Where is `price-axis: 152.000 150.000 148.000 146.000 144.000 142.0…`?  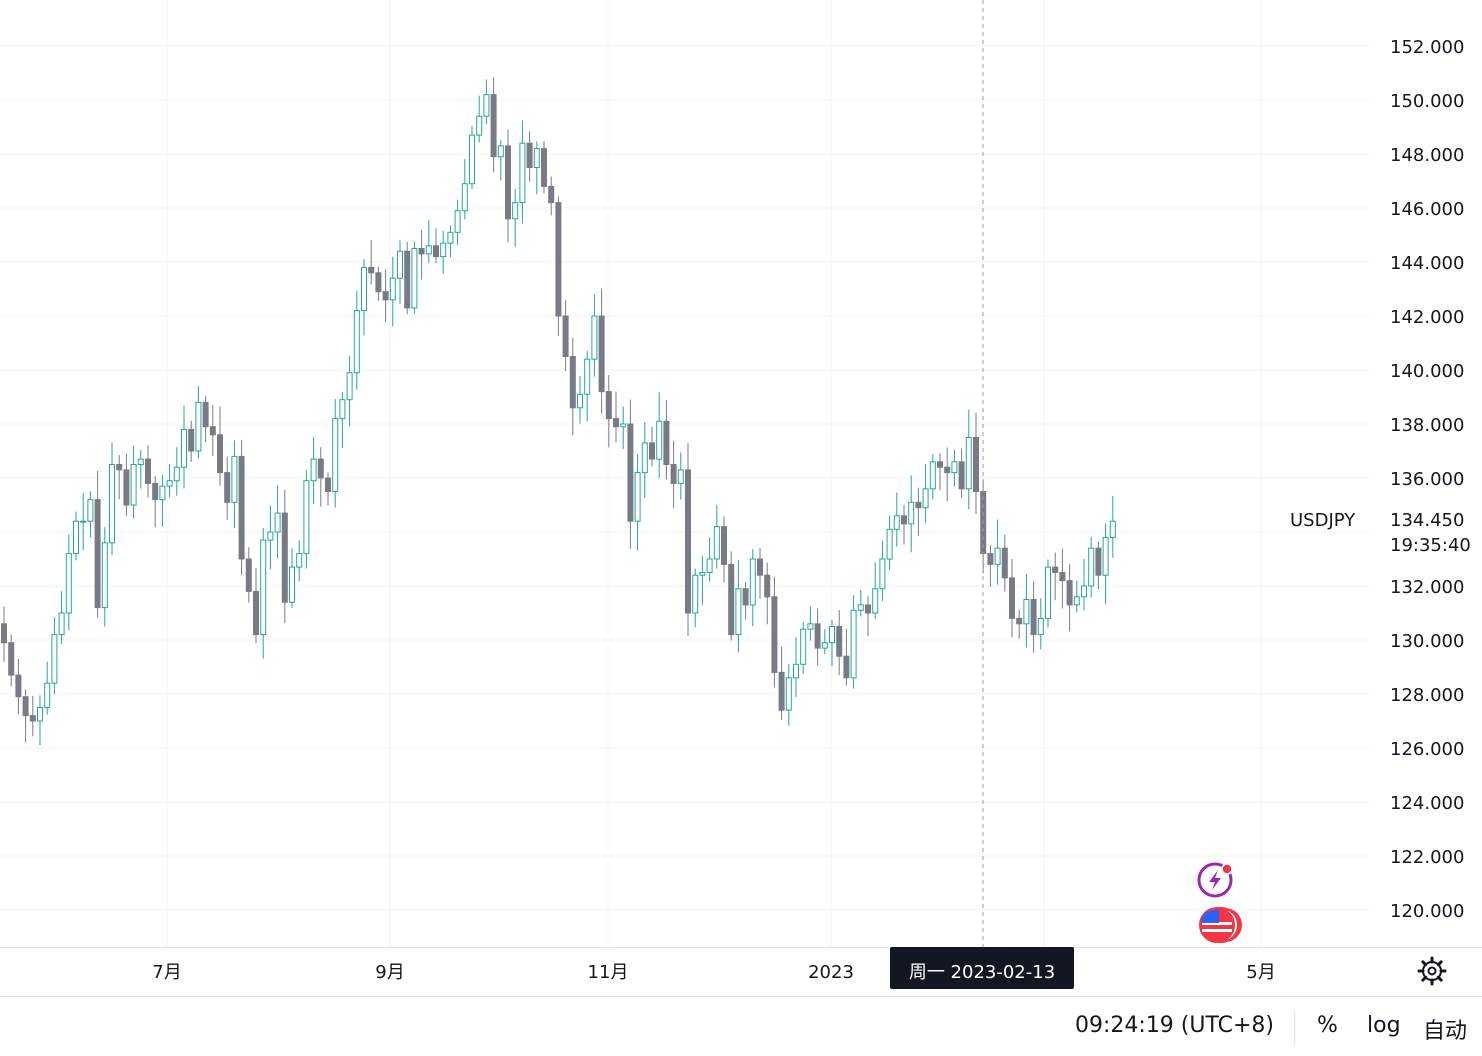 price-axis: 152.000 150.000 148.000 146.000 144.000 142.0… is located at coordinates (1427, 479).